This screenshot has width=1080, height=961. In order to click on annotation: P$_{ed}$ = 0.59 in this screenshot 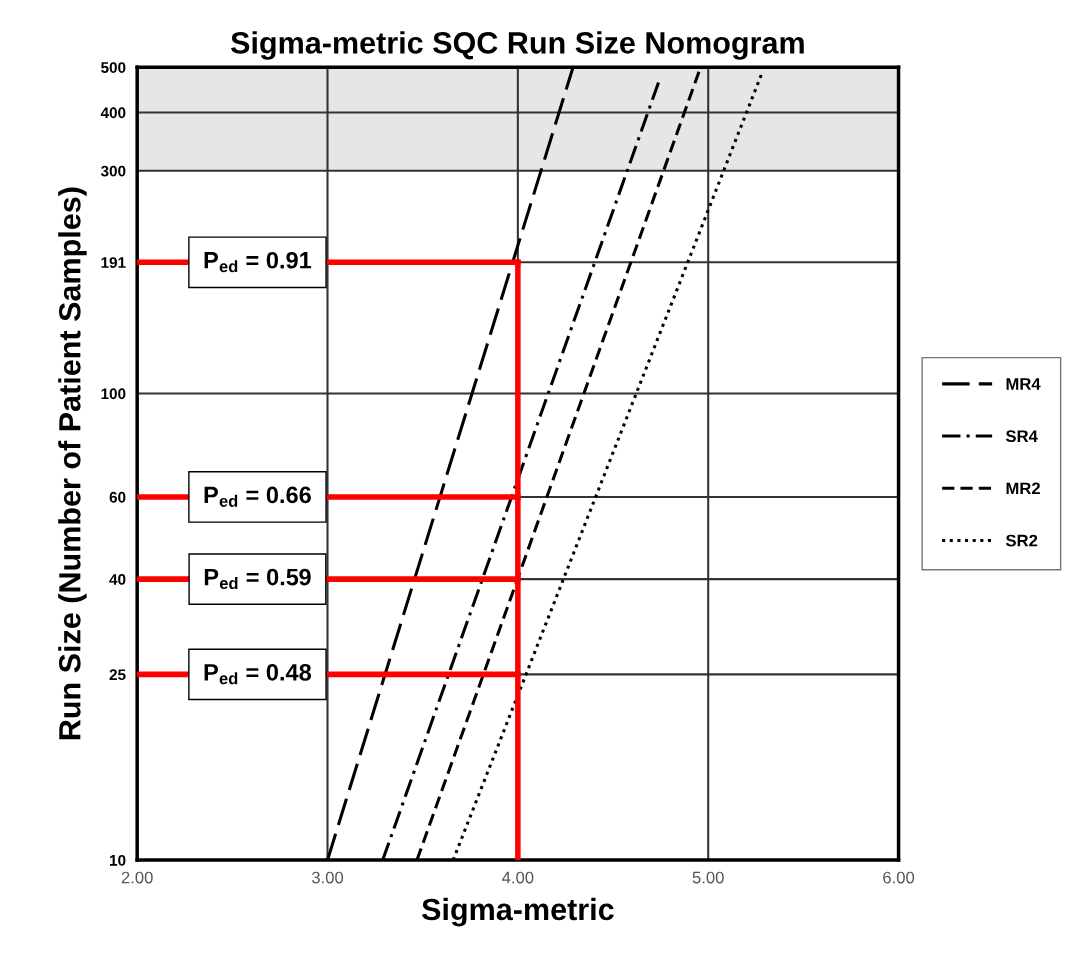, I will do `click(257, 579)`.